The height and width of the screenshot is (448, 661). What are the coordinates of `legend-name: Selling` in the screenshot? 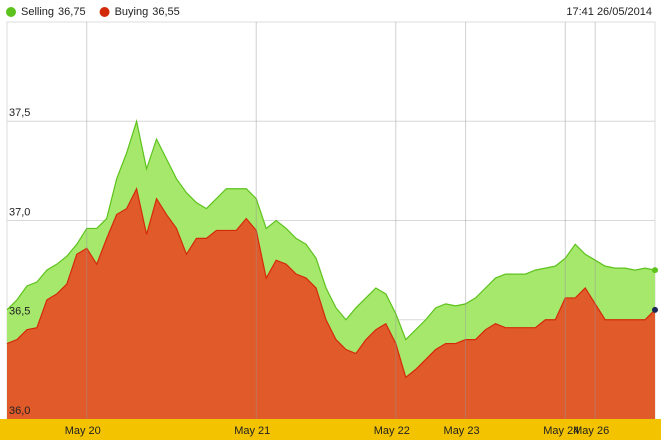 It's located at (37, 12).